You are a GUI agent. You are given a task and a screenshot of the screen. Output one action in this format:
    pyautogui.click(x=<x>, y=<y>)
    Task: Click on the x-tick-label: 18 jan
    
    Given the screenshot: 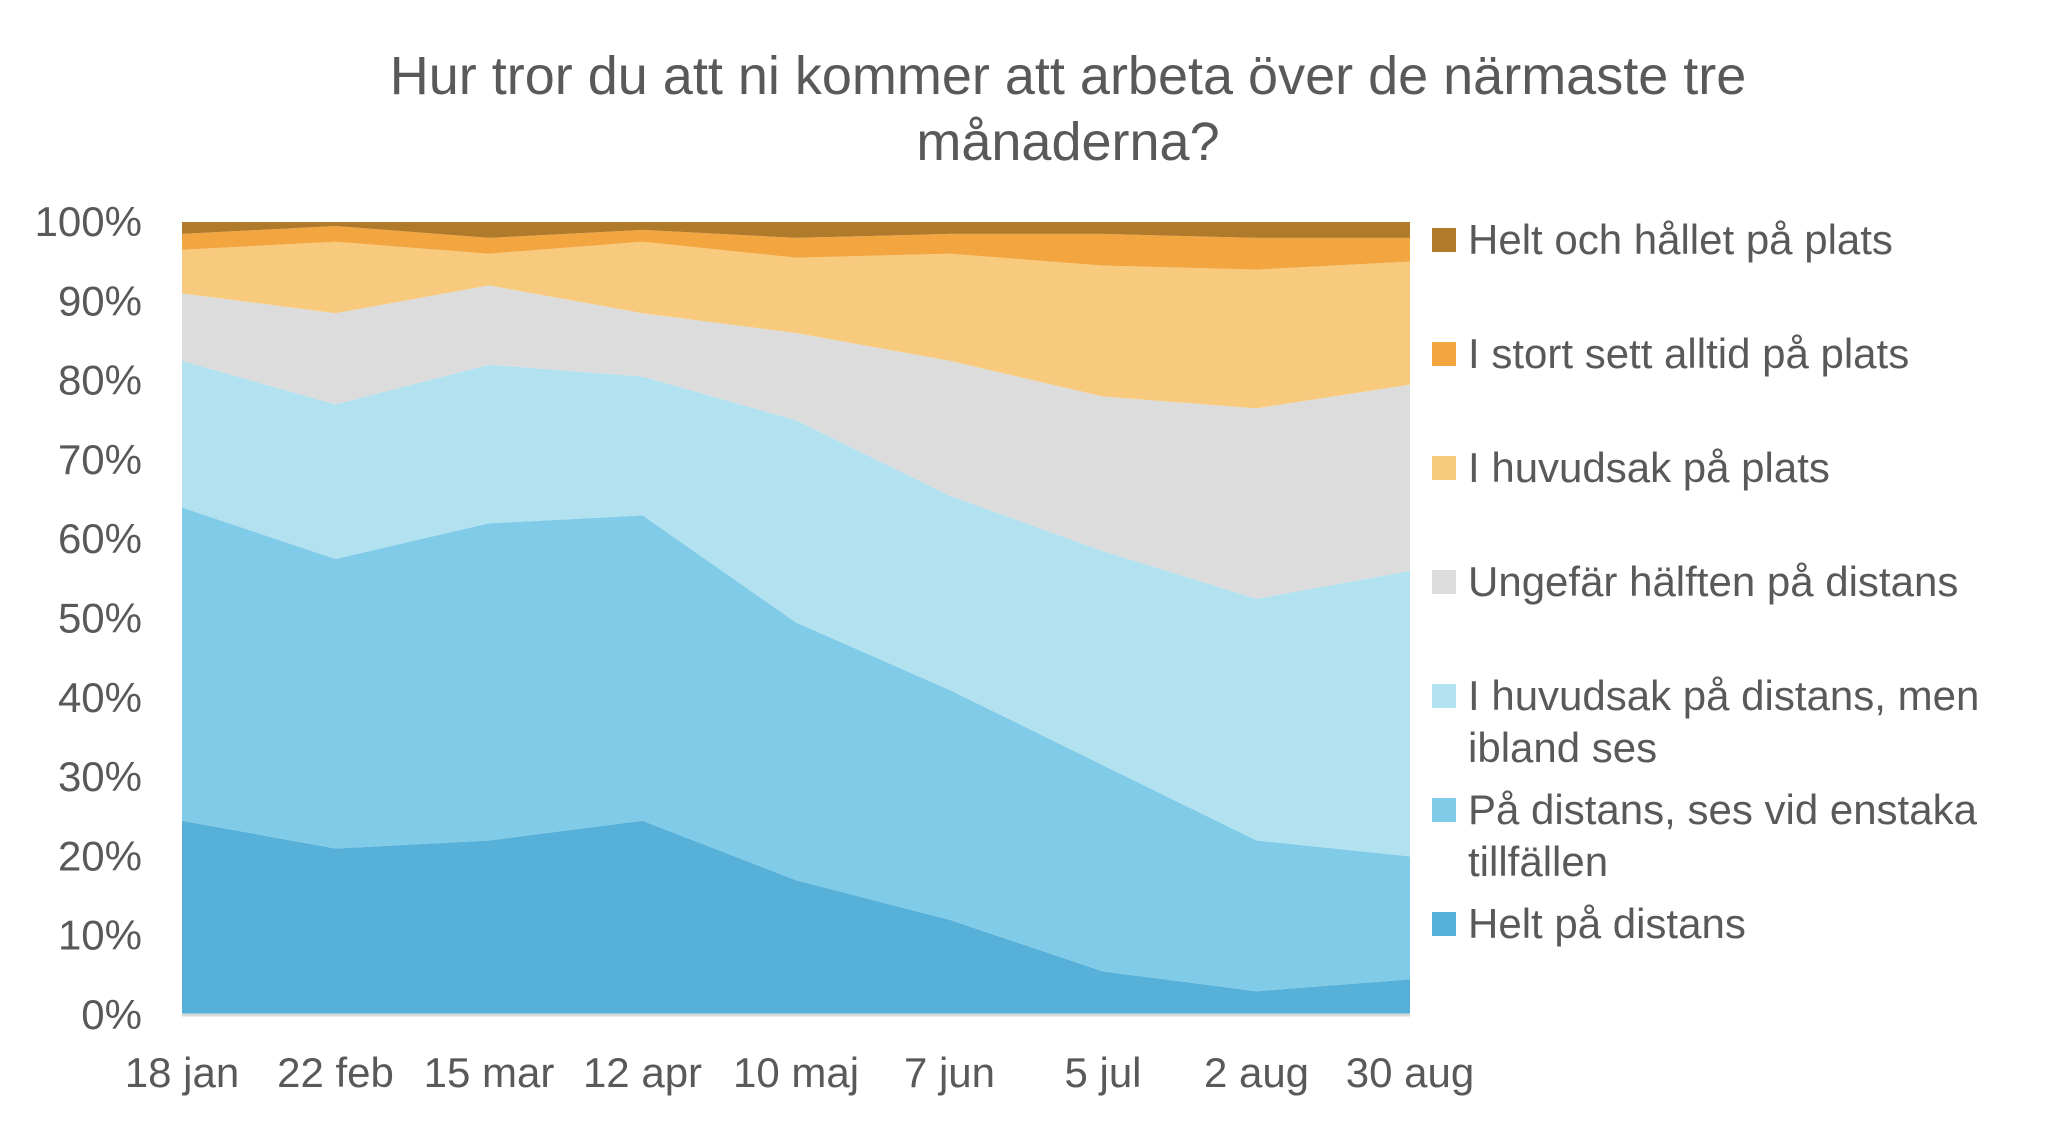 What is the action you would take?
    pyautogui.click(x=182, y=1072)
    